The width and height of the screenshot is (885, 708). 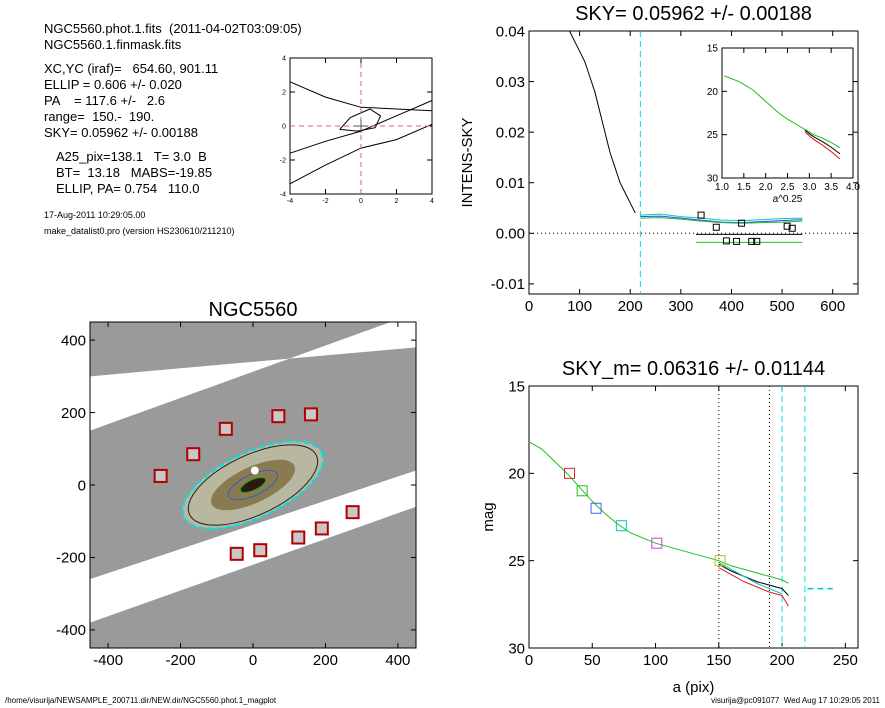 I want to click on galaxy-core, so click(x=253, y=485).